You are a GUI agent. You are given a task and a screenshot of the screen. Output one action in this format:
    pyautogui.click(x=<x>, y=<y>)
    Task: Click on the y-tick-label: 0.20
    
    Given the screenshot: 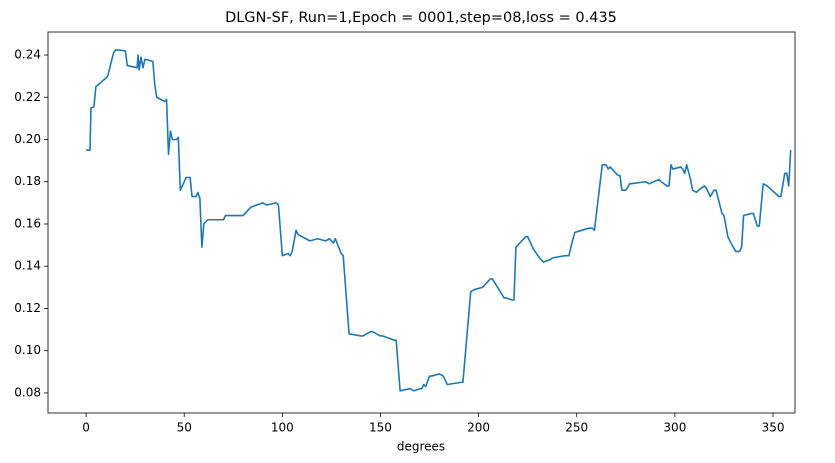 What is the action you would take?
    pyautogui.click(x=27, y=139)
    